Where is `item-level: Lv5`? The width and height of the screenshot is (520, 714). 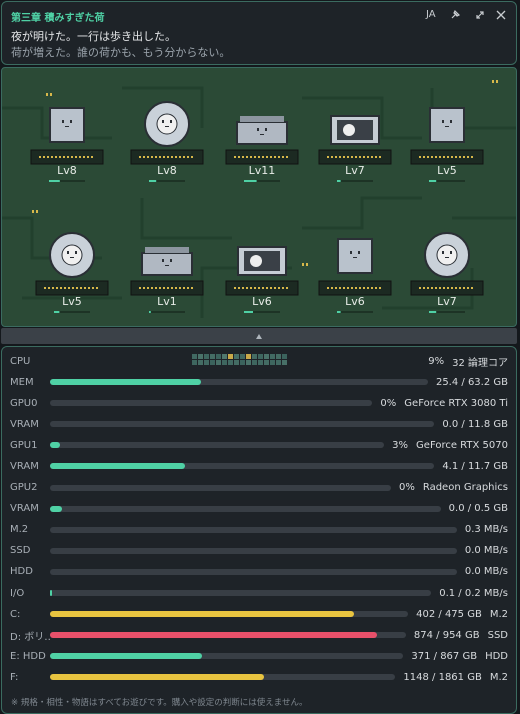 item-level: Lv5 is located at coordinates (447, 170).